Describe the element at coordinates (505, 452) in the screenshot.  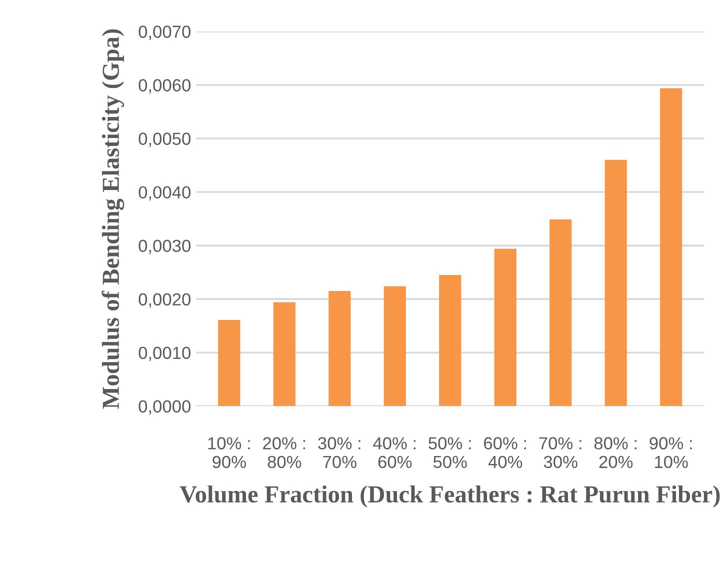
I see `x-tick-label: 60% : 40%` at that location.